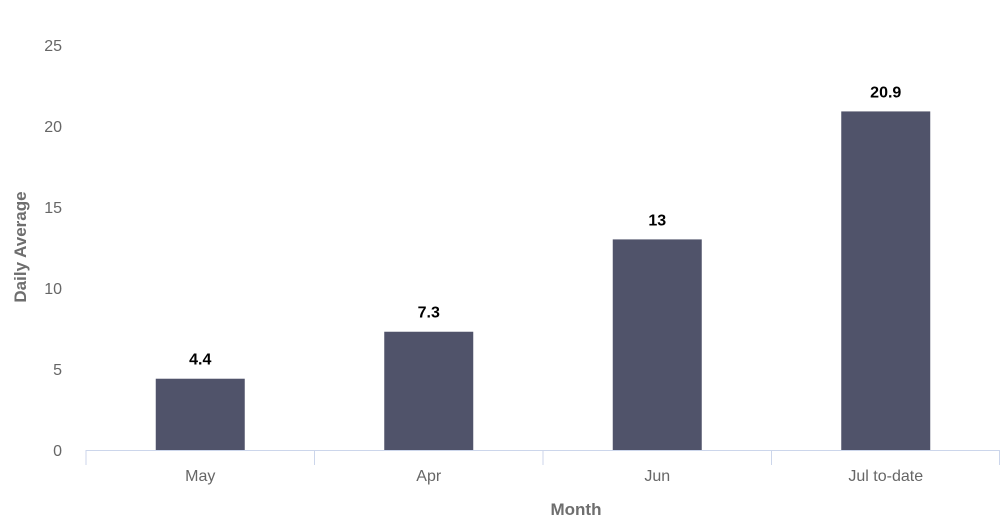 Image resolution: width=1000 pixels, height=529 pixels. Describe the element at coordinates (57, 451) in the screenshot. I see `y-tick-label: 0` at that location.